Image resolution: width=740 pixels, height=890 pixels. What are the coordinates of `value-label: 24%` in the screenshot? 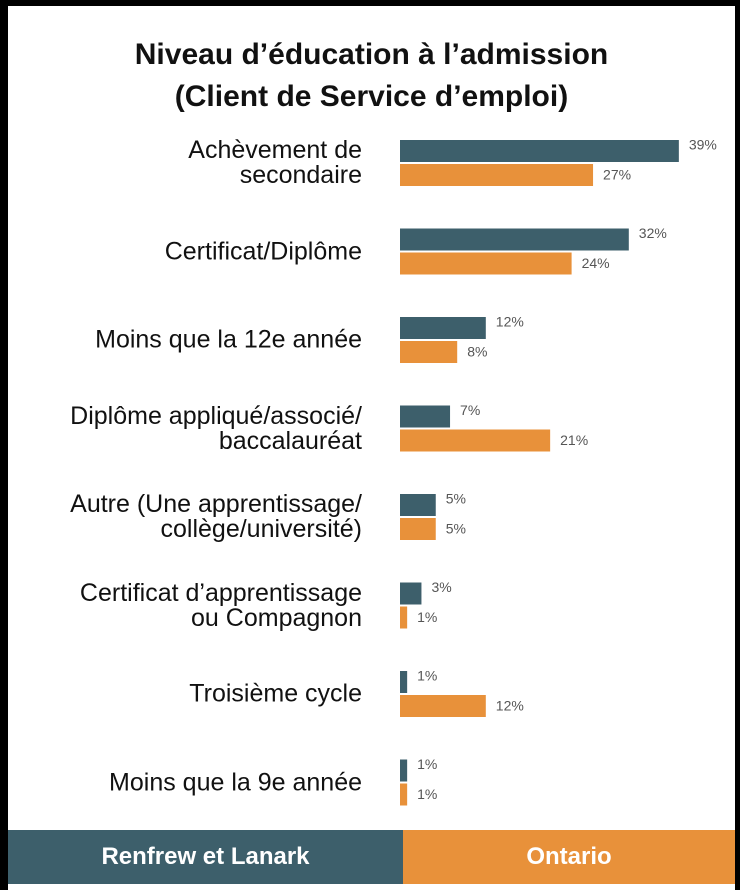 It's located at (596, 263).